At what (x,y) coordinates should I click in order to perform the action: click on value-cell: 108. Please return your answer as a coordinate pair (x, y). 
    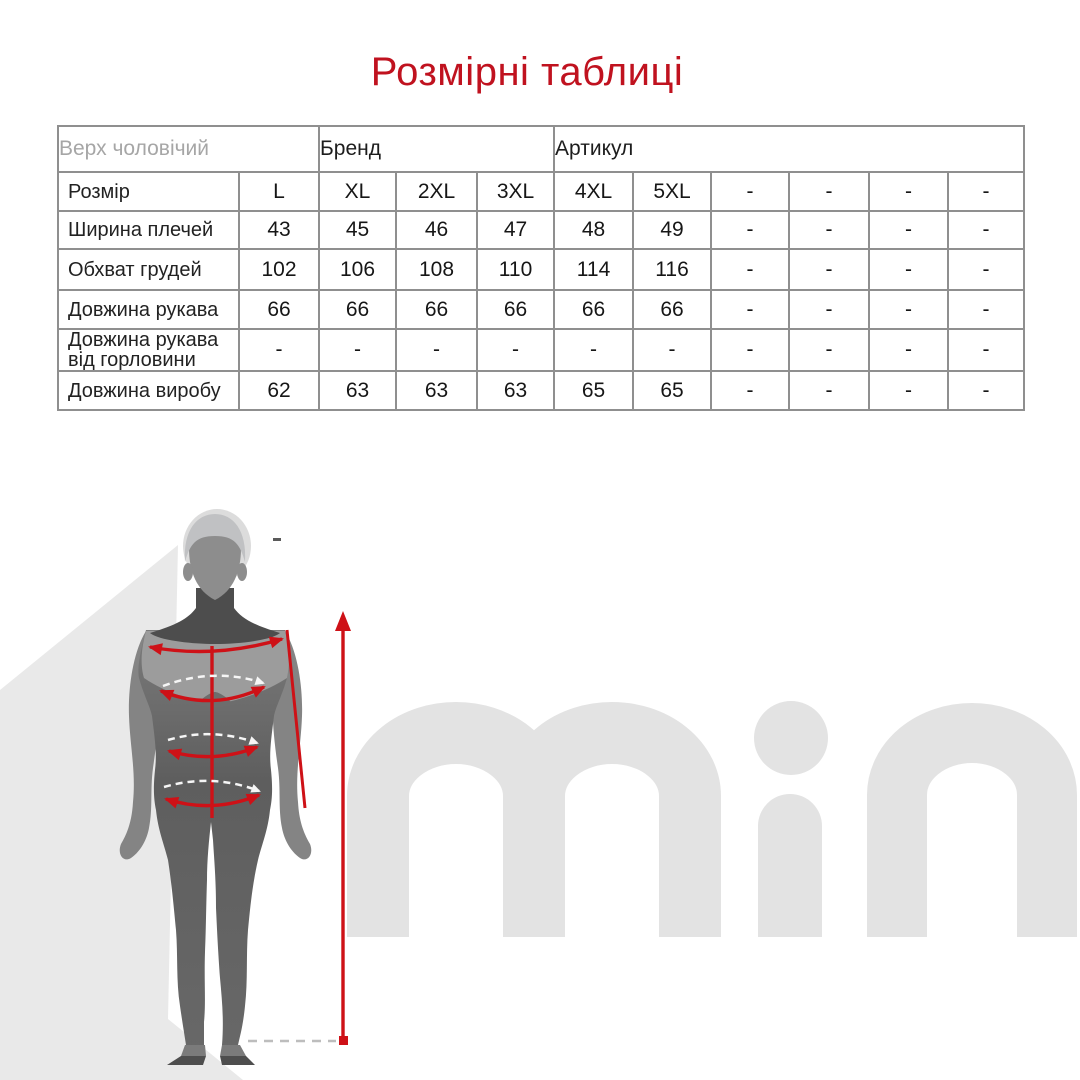
    Looking at the image, I should click on (437, 269).